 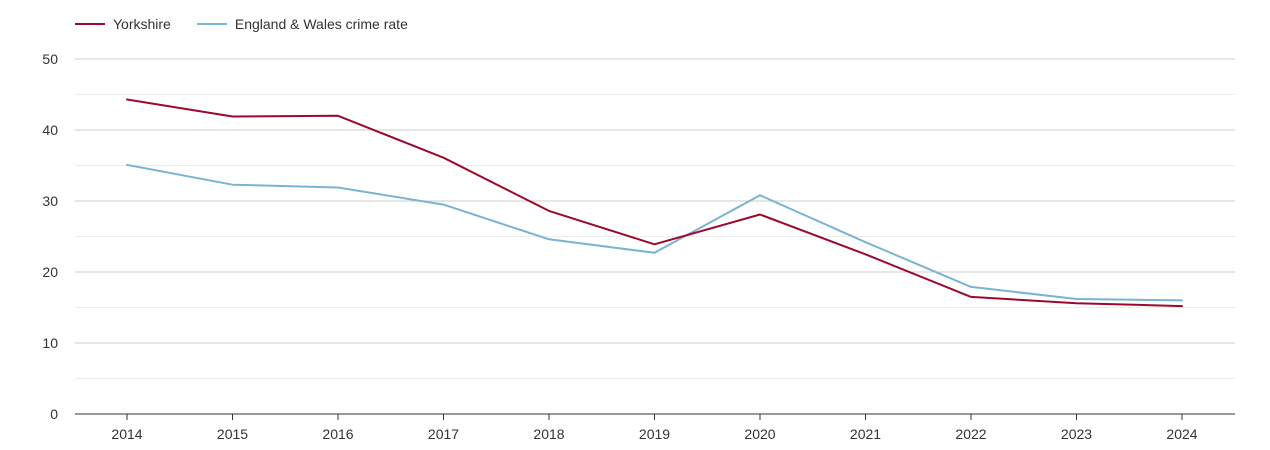 I want to click on legend: Yorkshire England & Wales crime rate, so click(x=254, y=24).